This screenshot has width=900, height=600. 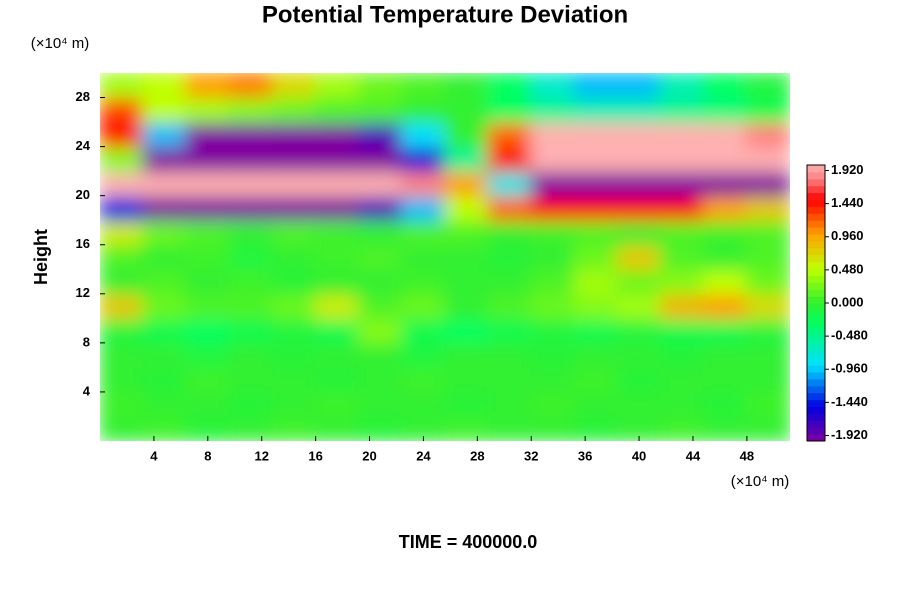 What do you see at coordinates (60, 43) in the screenshot?
I see `y-unit: (×10⁴ m)` at bounding box center [60, 43].